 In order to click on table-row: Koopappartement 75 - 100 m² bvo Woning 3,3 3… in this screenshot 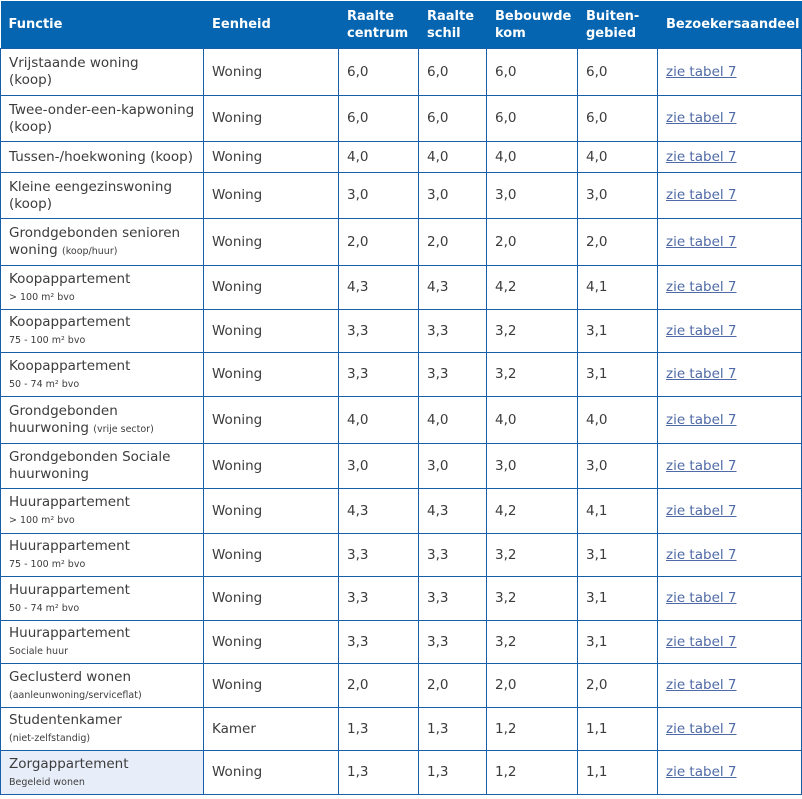, I will do `click(401, 331)`.